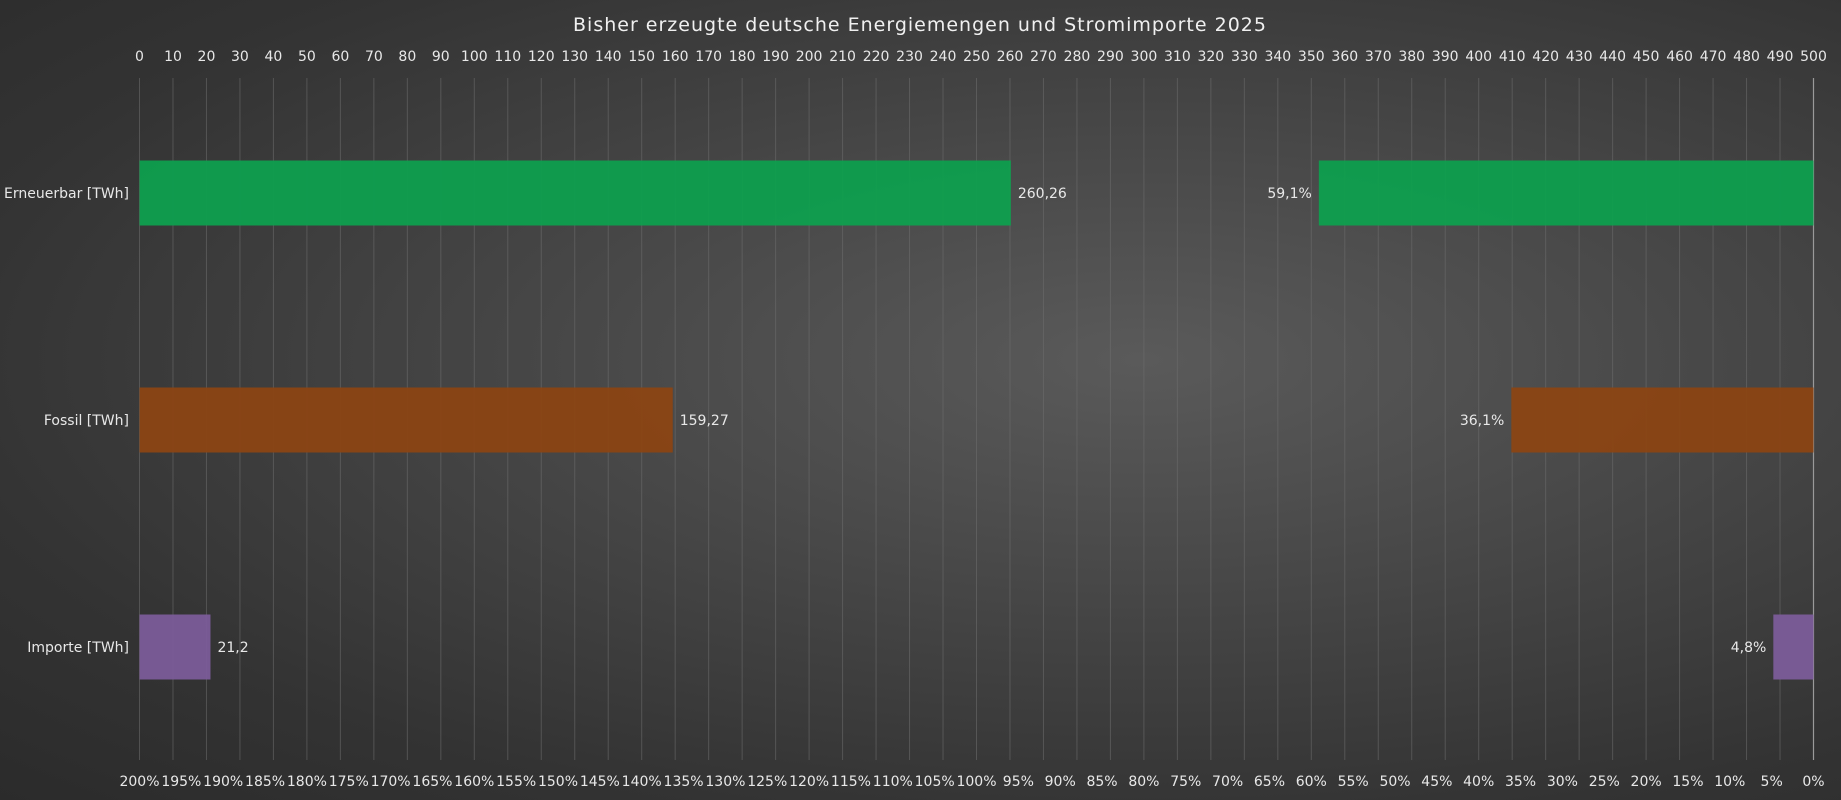 This screenshot has height=800, width=1841. I want to click on bottom-axis-tick-label: 95%, so click(1018, 782).